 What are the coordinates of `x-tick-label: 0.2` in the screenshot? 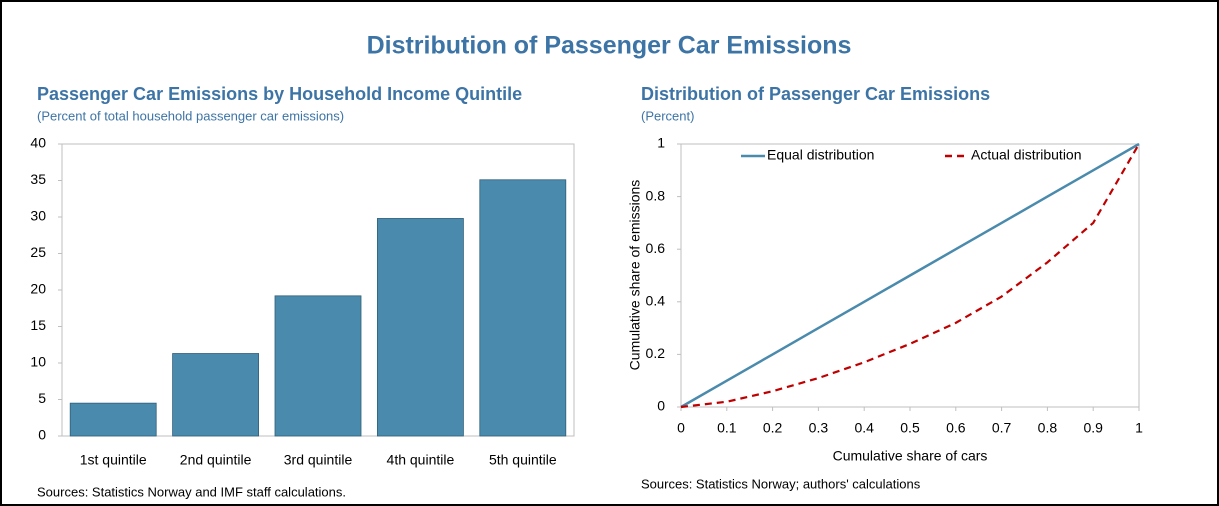 It's located at (773, 428).